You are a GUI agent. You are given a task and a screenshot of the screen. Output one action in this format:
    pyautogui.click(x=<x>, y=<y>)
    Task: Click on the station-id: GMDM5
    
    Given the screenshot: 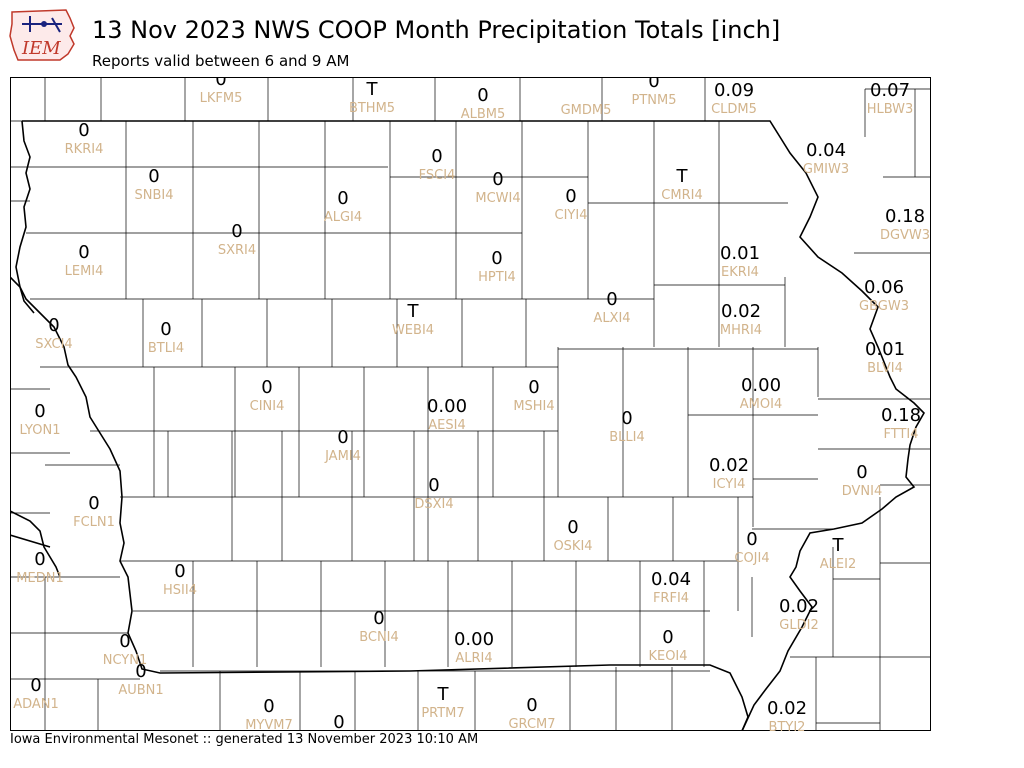 What is the action you would take?
    pyautogui.click(x=586, y=110)
    